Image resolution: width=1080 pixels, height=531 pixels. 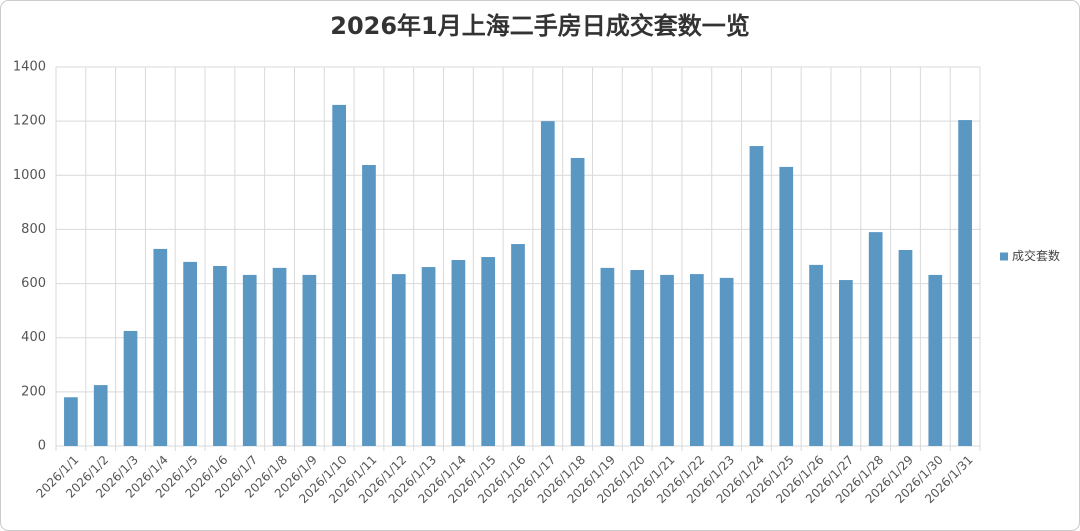 I want to click on y-tick-label: 1400, so click(x=29, y=67).